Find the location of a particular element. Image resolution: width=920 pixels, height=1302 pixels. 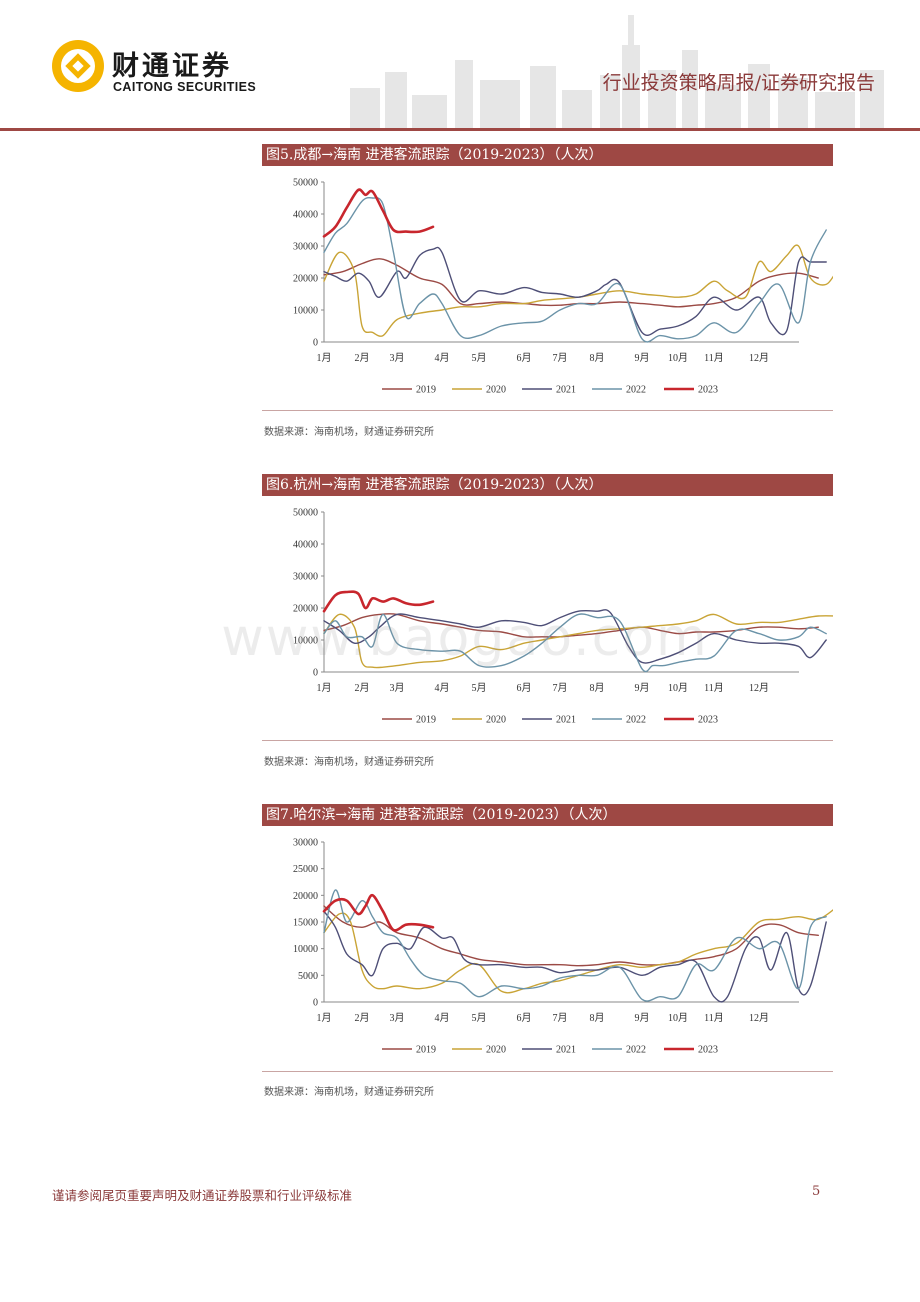

caitong-logo-icon is located at coordinates (78, 66).